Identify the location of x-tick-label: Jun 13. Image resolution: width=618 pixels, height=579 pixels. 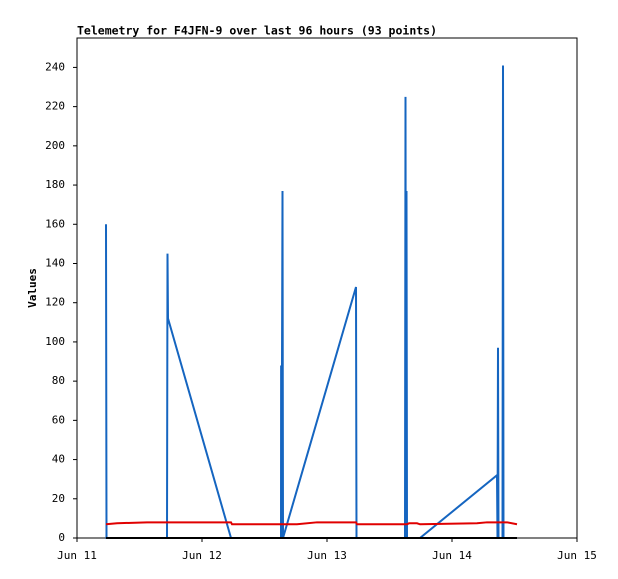
(327, 555).